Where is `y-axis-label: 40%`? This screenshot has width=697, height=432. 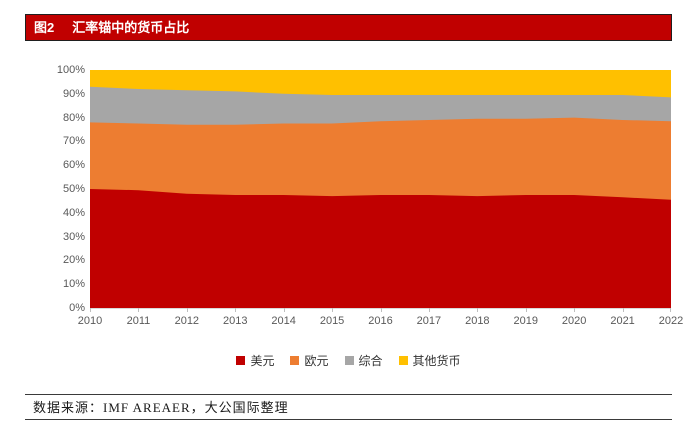 y-axis-label: 40% is located at coordinates (73, 212).